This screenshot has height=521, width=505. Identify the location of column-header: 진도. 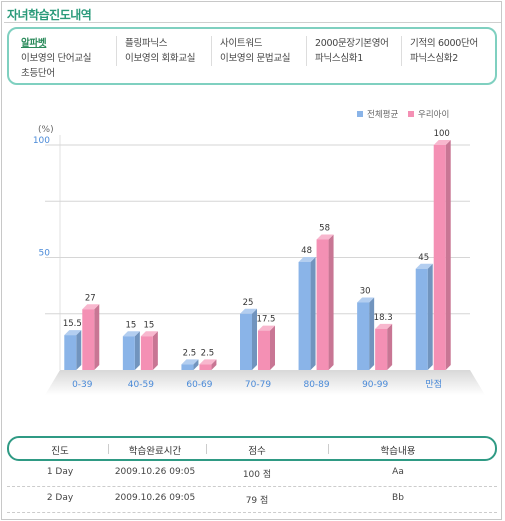
(60, 451).